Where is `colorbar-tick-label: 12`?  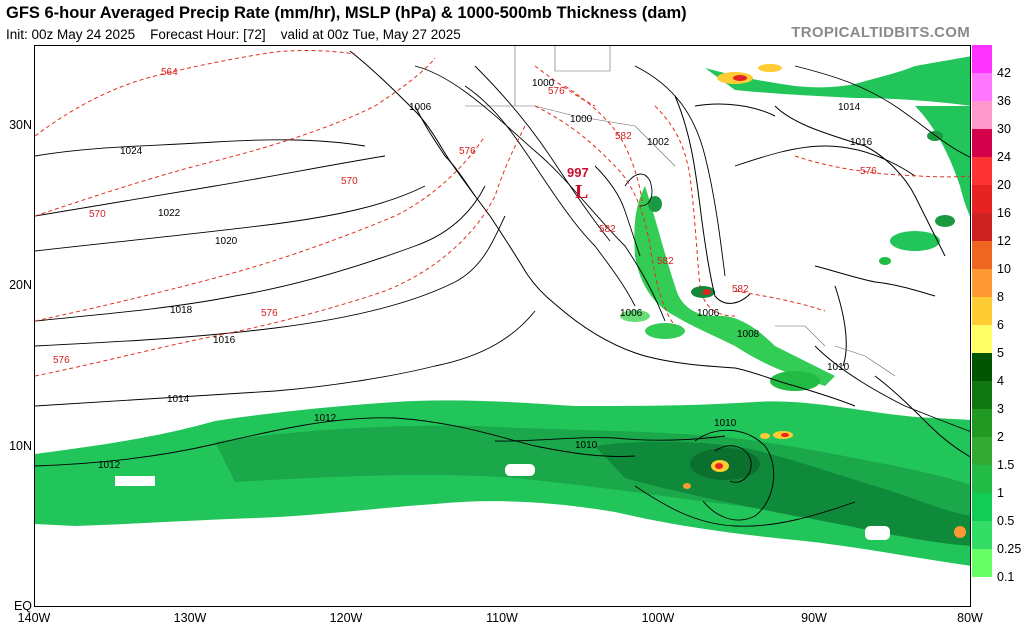
colorbar-tick-label: 12 is located at coordinates (1004, 241).